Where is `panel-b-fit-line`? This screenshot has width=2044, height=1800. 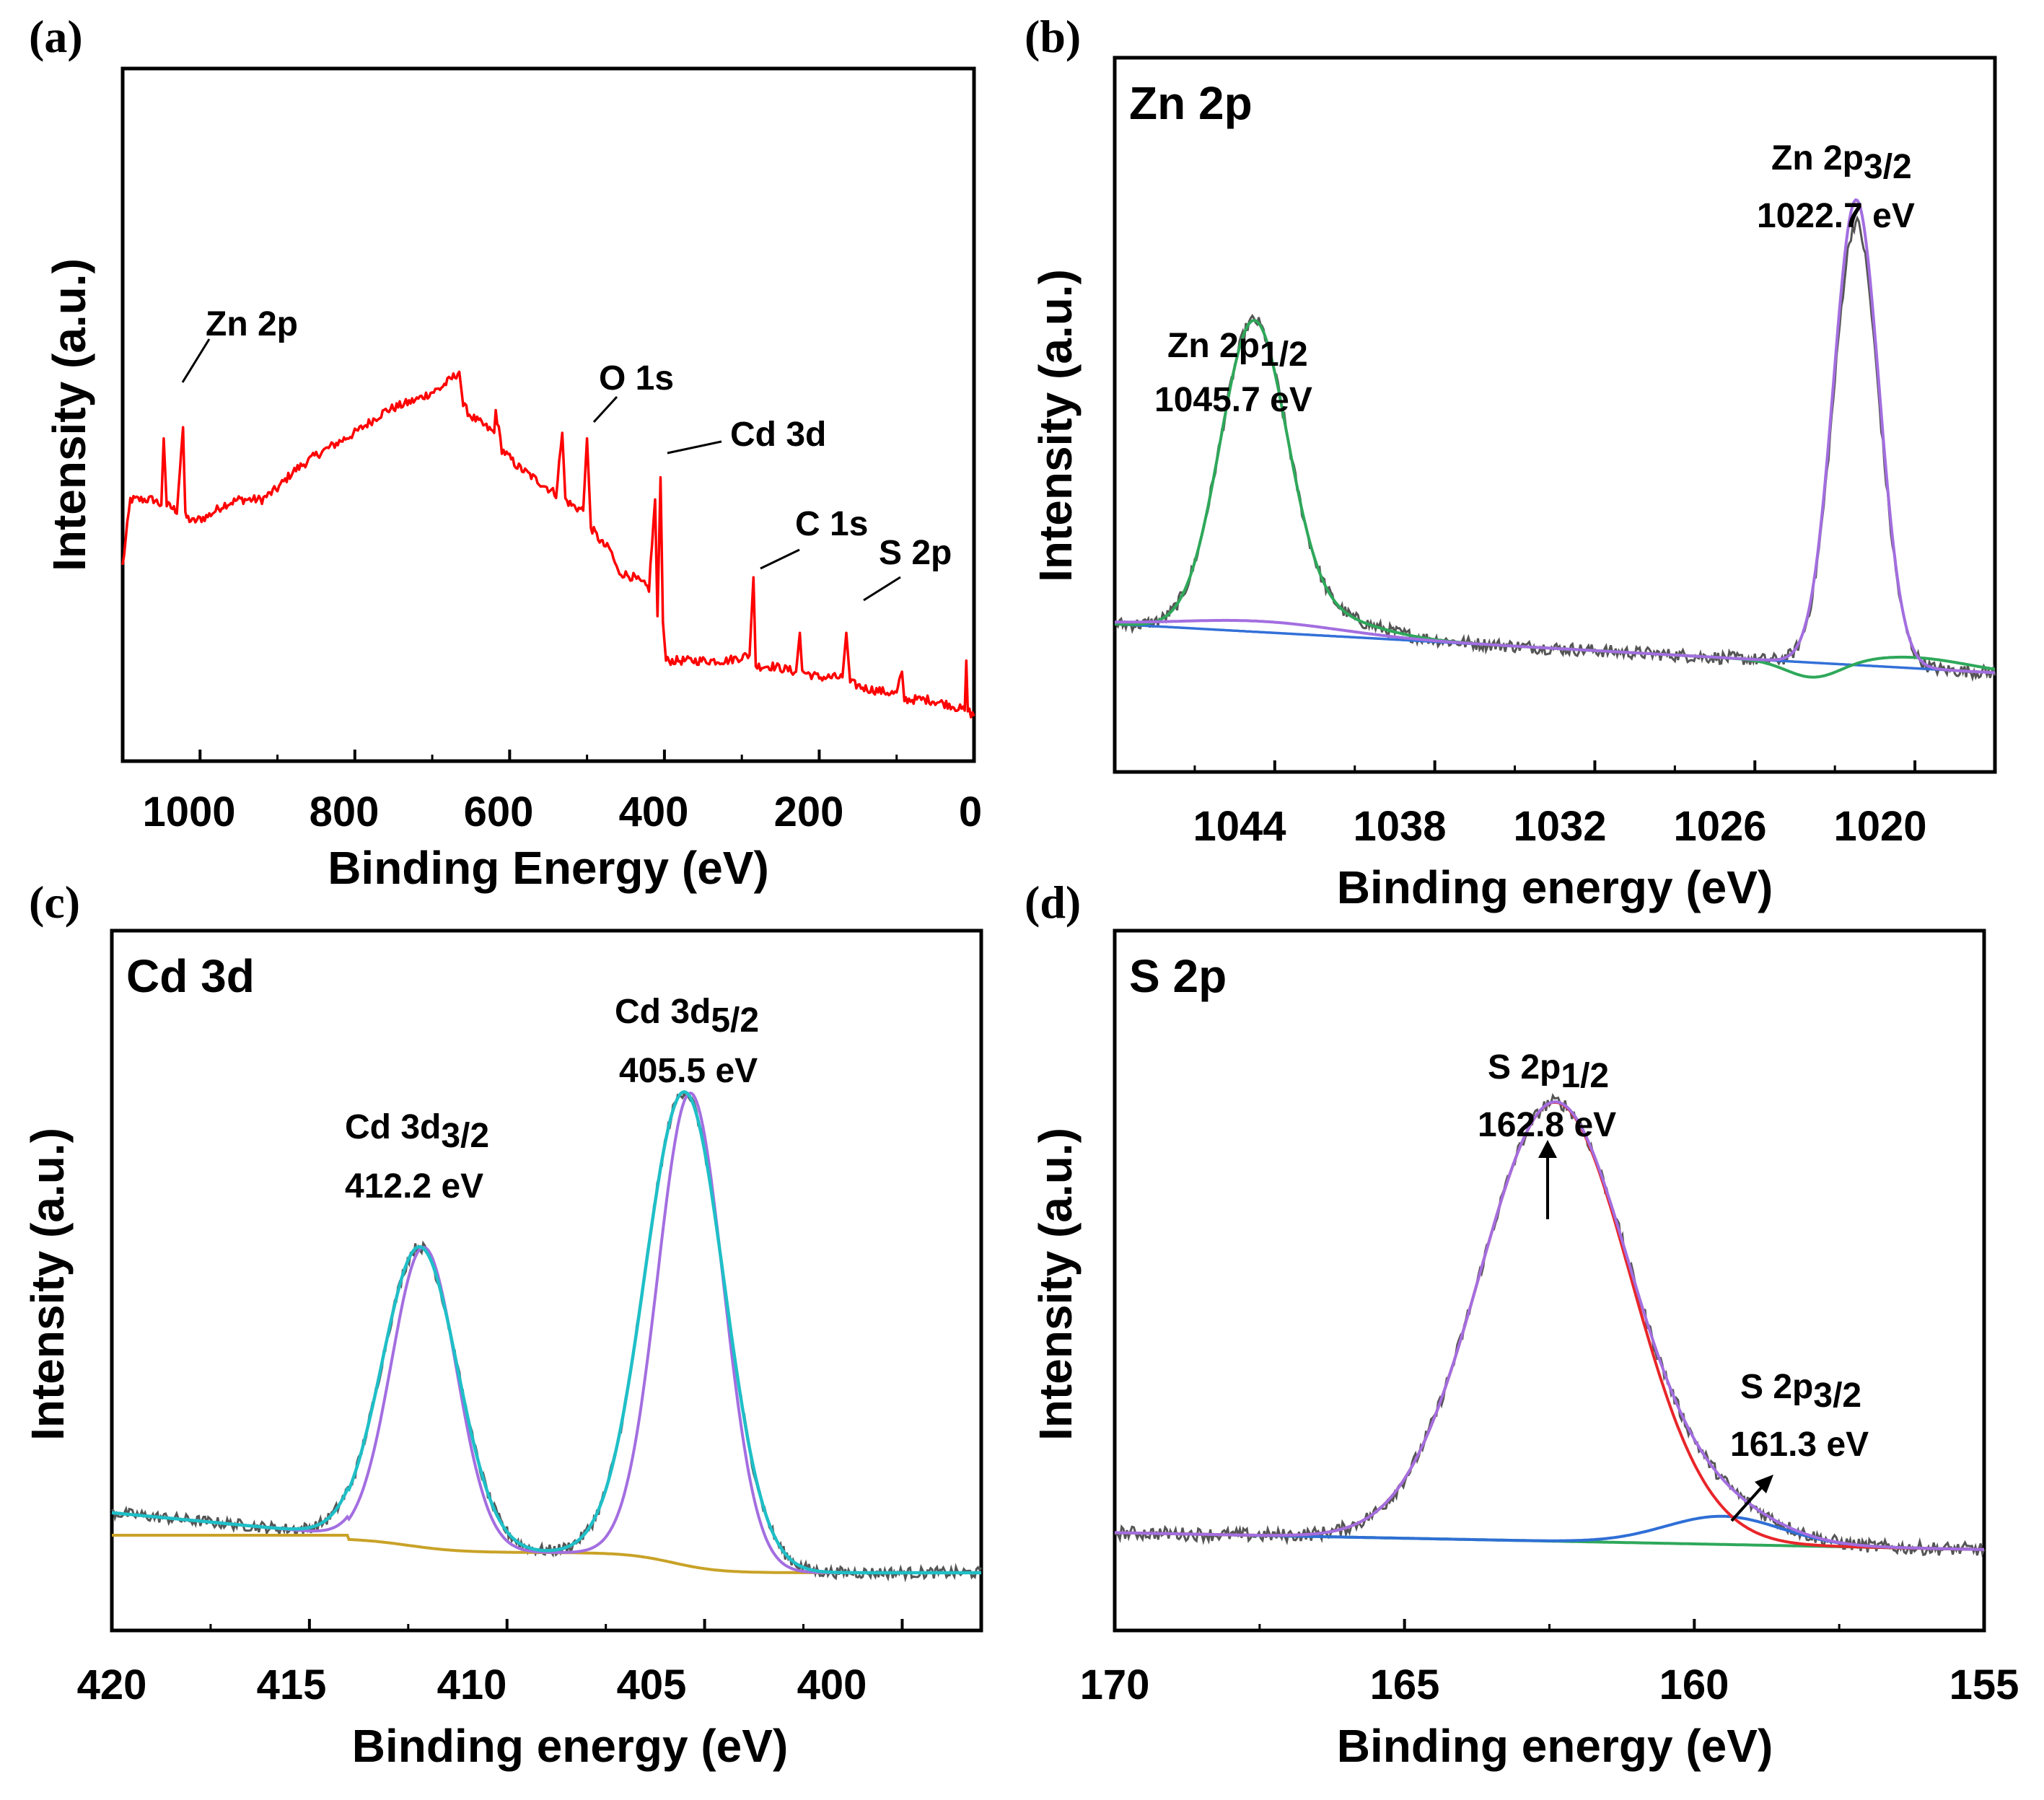
panel-b-fit-line is located at coordinates (1555, 437).